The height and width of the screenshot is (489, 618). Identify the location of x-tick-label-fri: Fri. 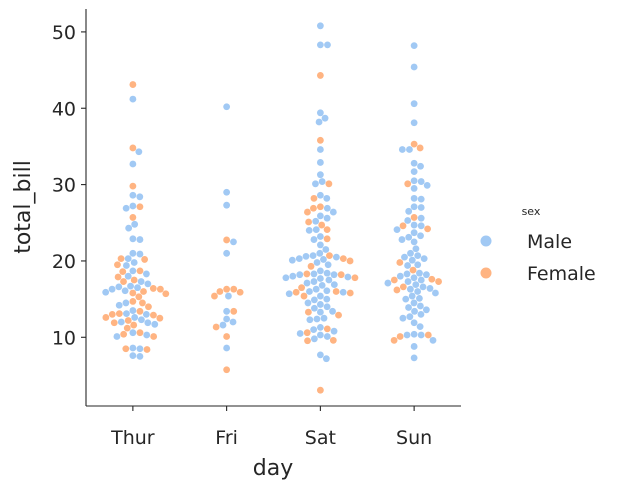
(226, 438).